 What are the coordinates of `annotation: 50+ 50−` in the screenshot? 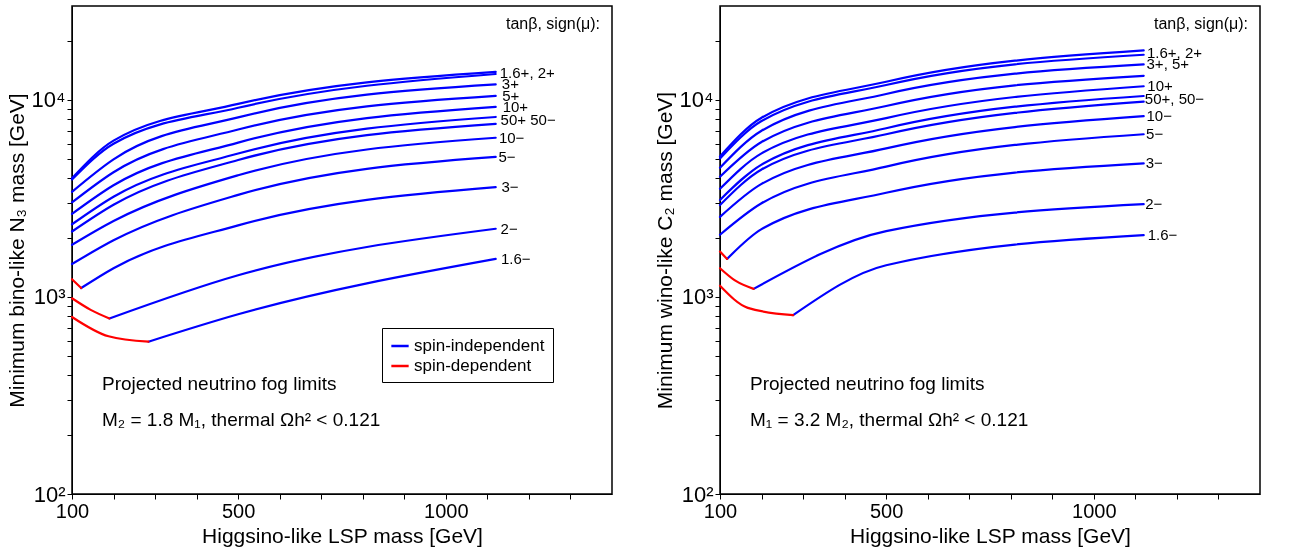 It's located at (528, 120).